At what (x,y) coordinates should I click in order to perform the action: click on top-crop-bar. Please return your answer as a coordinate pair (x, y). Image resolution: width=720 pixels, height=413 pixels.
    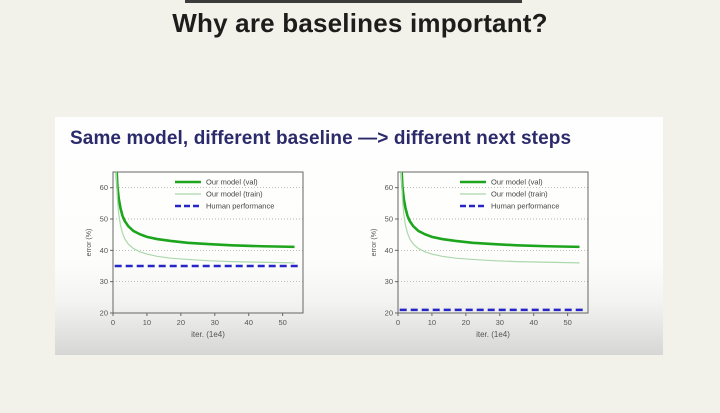
    Looking at the image, I should click on (353, 1).